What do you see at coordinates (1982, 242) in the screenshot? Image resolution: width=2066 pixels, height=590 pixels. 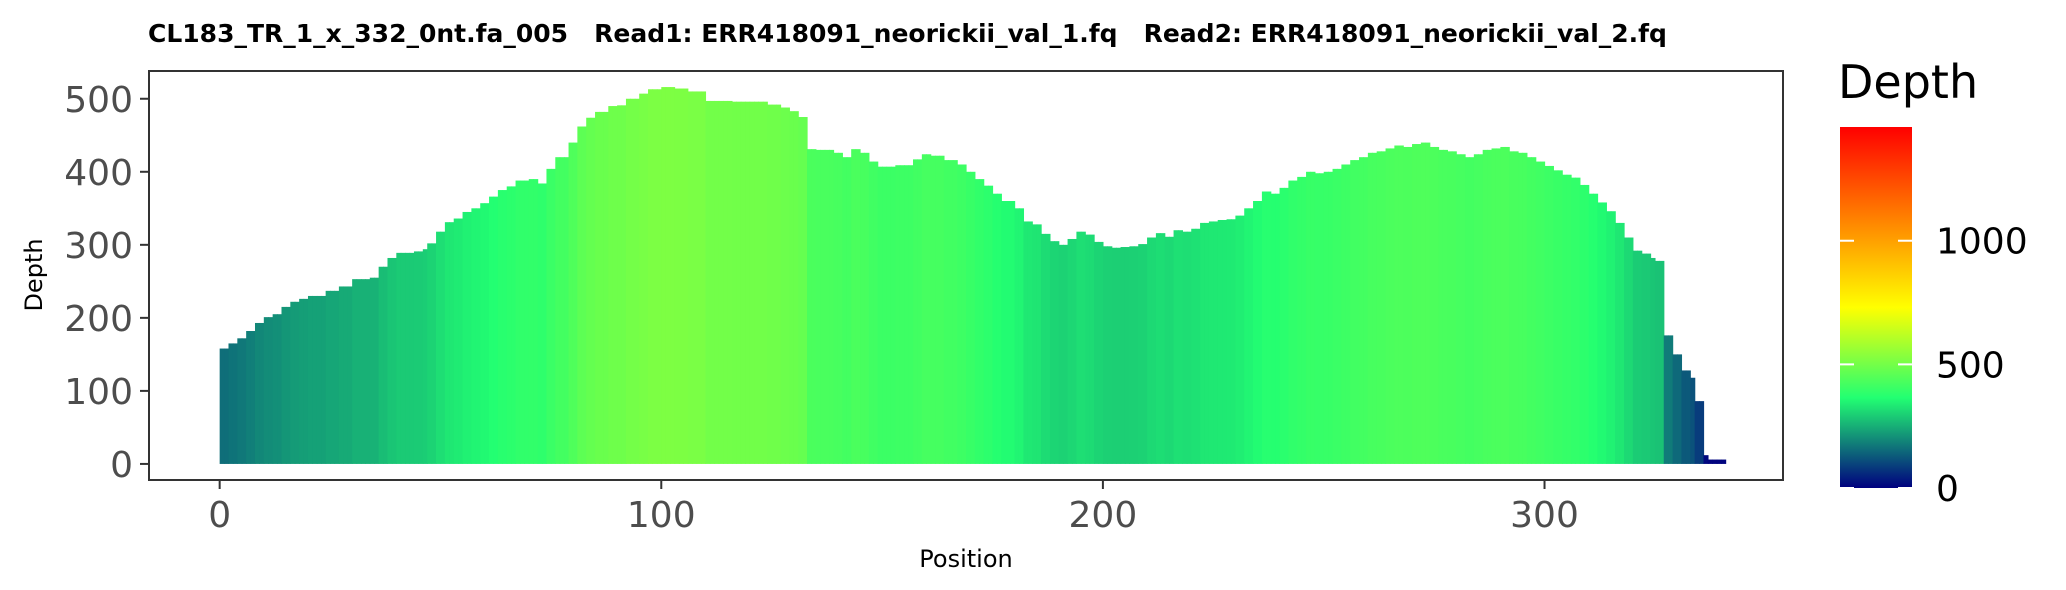 I see `legend-label: 1000` at bounding box center [1982, 242].